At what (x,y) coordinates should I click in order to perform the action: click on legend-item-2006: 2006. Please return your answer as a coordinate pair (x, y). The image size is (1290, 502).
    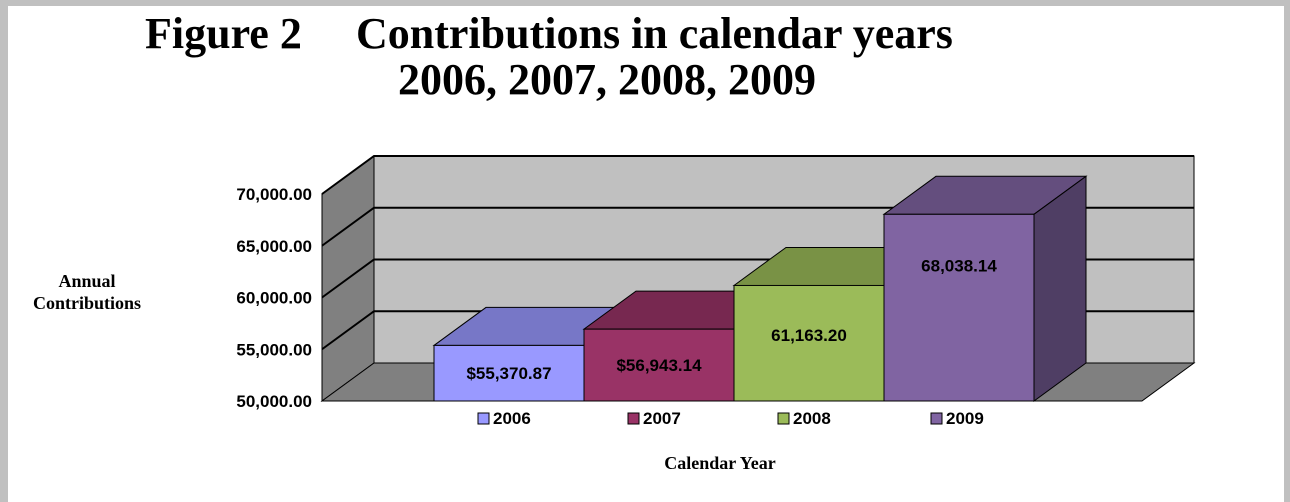
    Looking at the image, I should click on (504, 418).